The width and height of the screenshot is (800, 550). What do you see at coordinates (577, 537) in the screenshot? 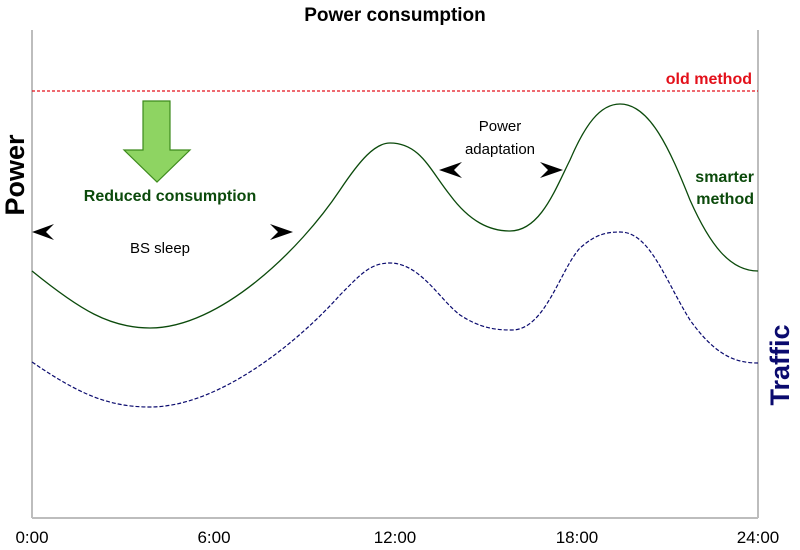
I see `x-tick-label: 18:00` at bounding box center [577, 537].